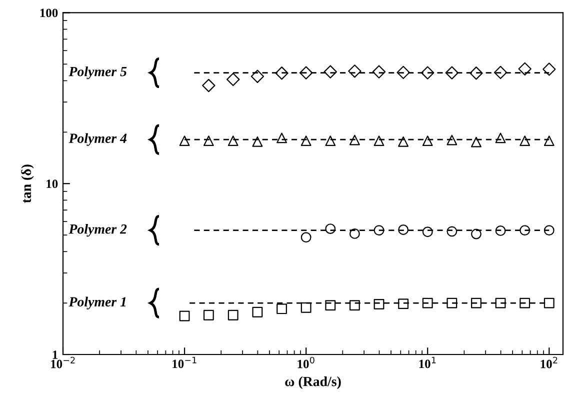 The width and height of the screenshot is (565, 409). What do you see at coordinates (97, 230) in the screenshot?
I see `annotation: Polymer 2` at bounding box center [97, 230].